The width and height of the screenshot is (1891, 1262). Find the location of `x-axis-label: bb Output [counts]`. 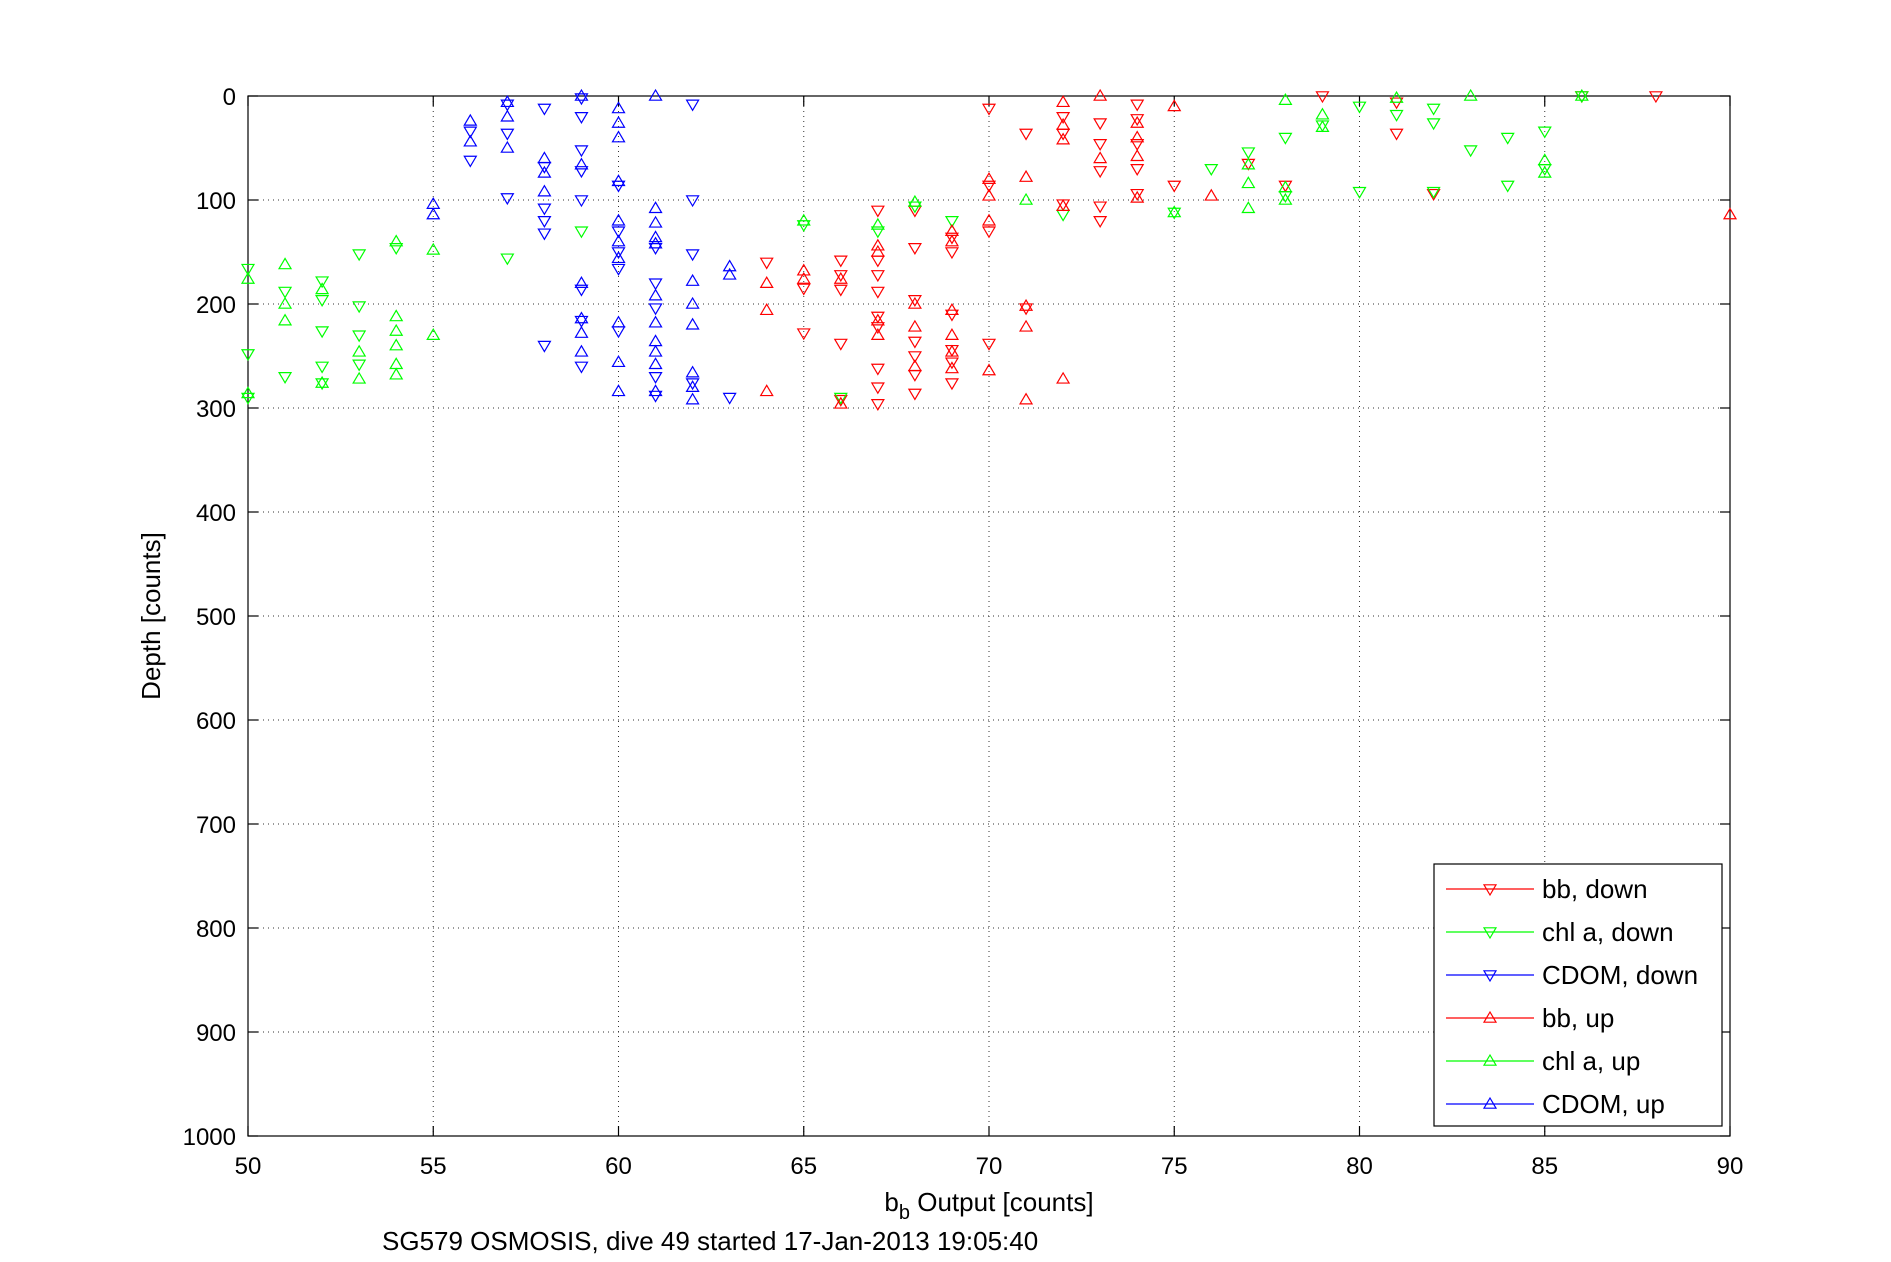

x-axis-label: bb Output [counts] is located at coordinates (988, 1205).